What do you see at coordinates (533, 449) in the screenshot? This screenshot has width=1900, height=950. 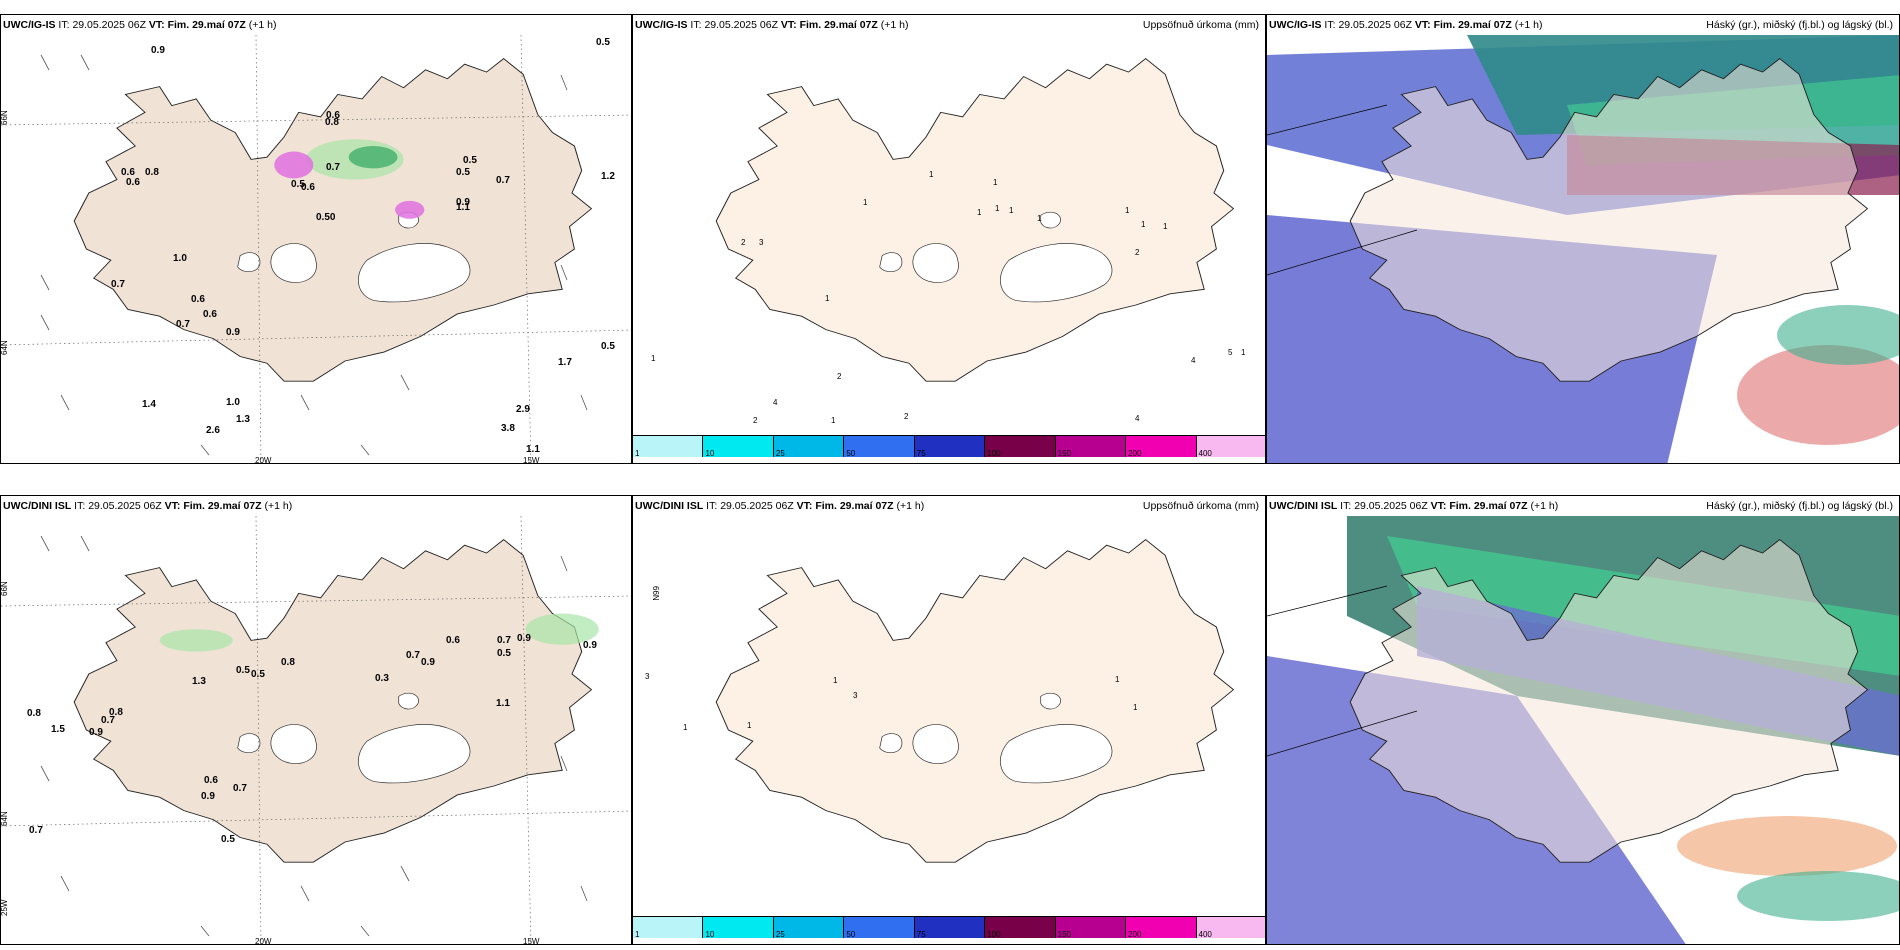 I see `precip-value: 1.1` at bounding box center [533, 449].